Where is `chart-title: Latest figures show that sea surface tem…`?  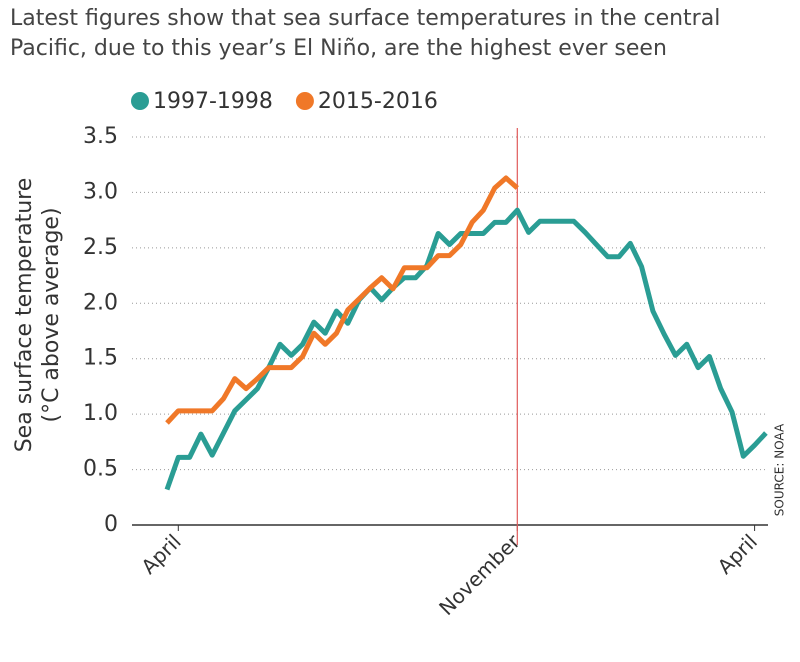 chart-title: Latest figures show that sea surface tem… is located at coordinates (365, 33).